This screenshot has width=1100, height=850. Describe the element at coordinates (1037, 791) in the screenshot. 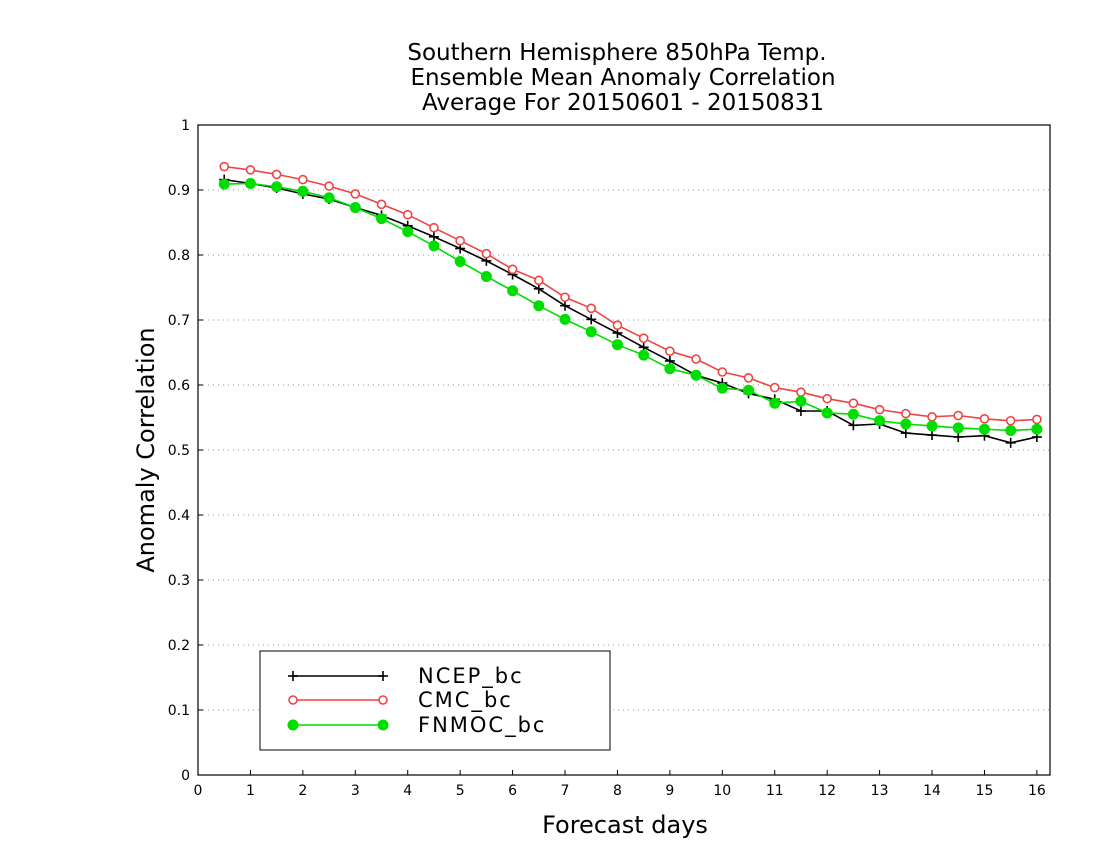

I see `x-tick-label-16: 16` at that location.